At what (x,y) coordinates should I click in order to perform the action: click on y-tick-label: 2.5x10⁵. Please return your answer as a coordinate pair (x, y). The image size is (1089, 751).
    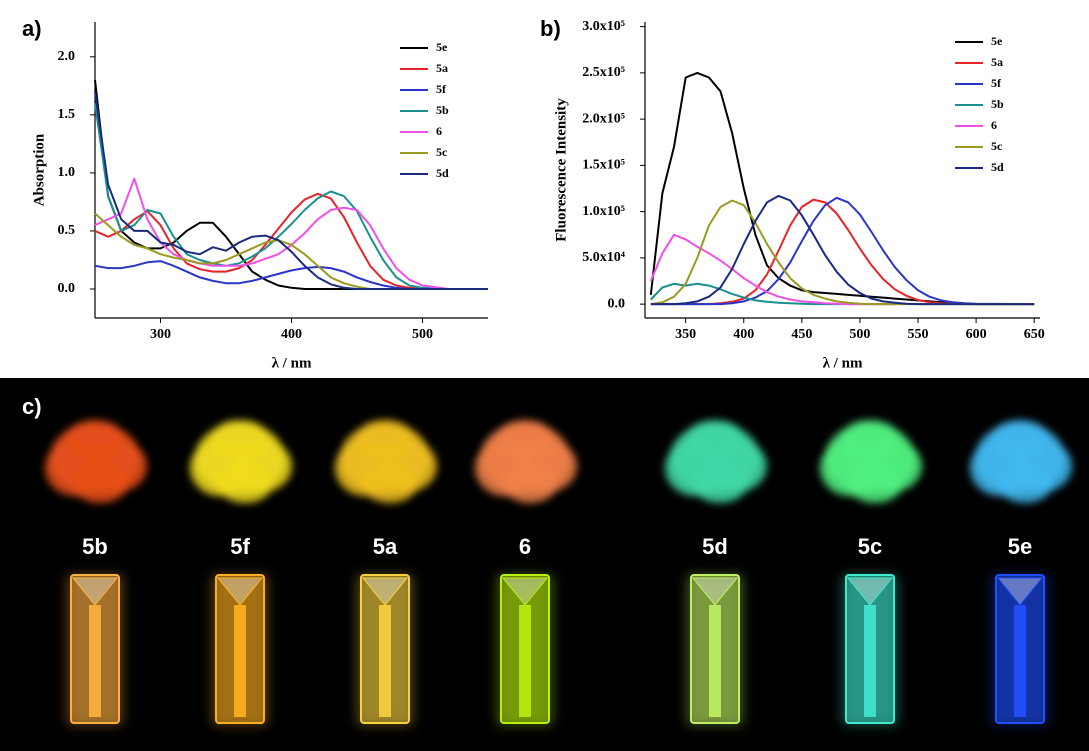
    Looking at the image, I should click on (603, 72).